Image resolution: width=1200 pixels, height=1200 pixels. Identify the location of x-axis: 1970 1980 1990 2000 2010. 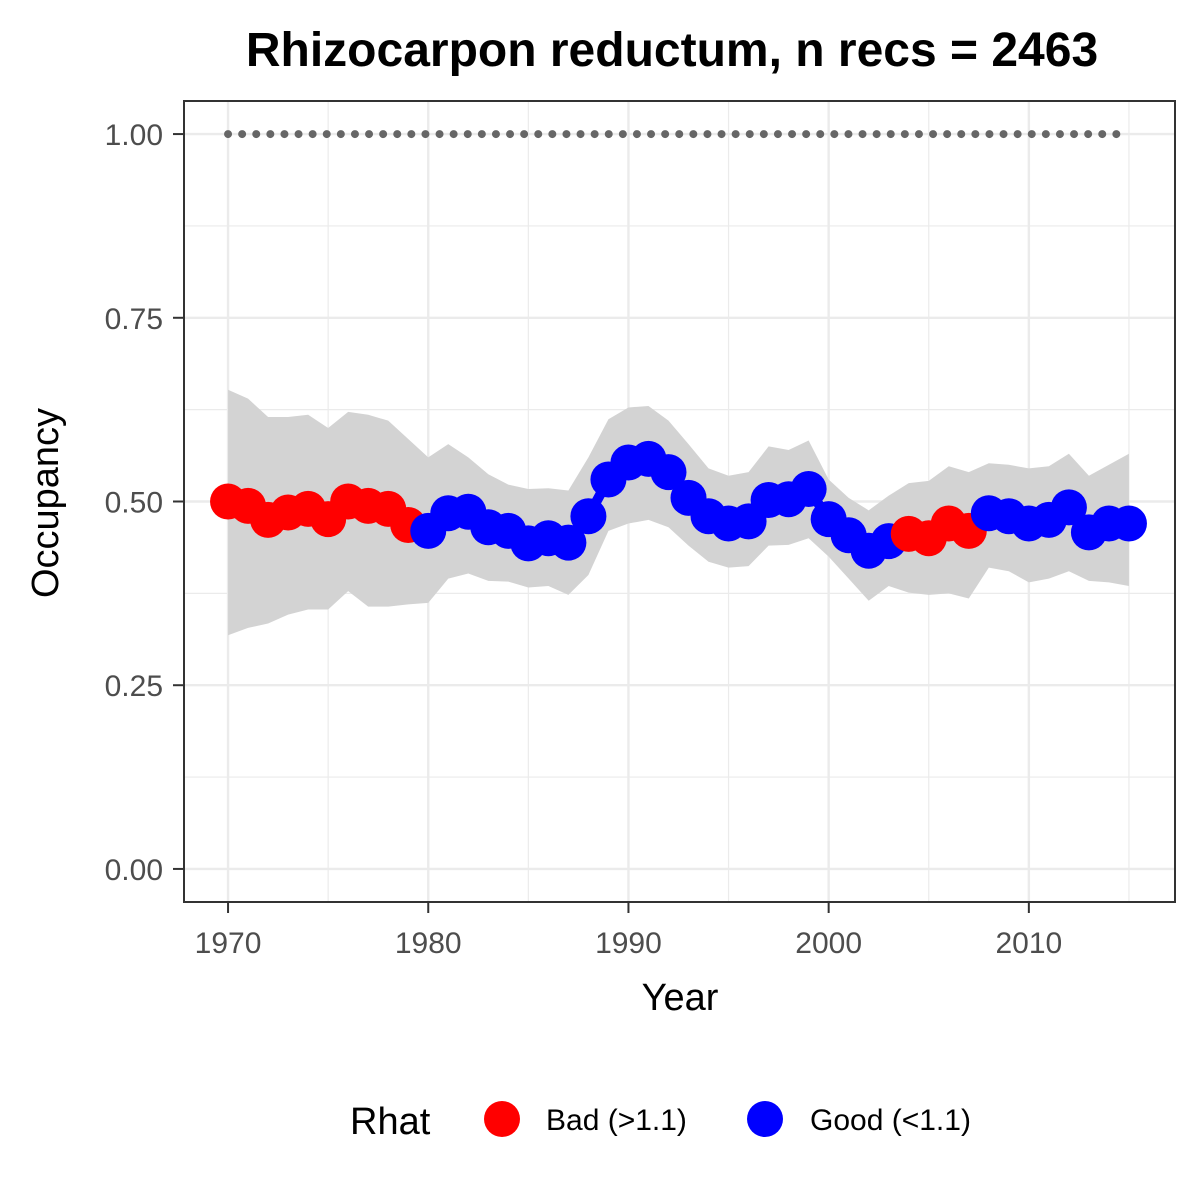
(628, 931).